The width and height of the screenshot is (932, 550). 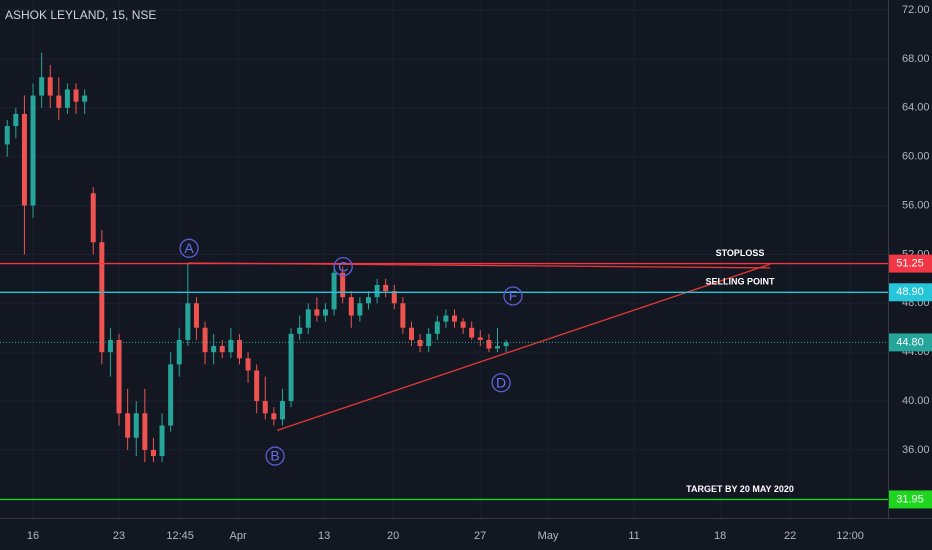 I want to click on x-tick-label: 22, so click(x=790, y=536).